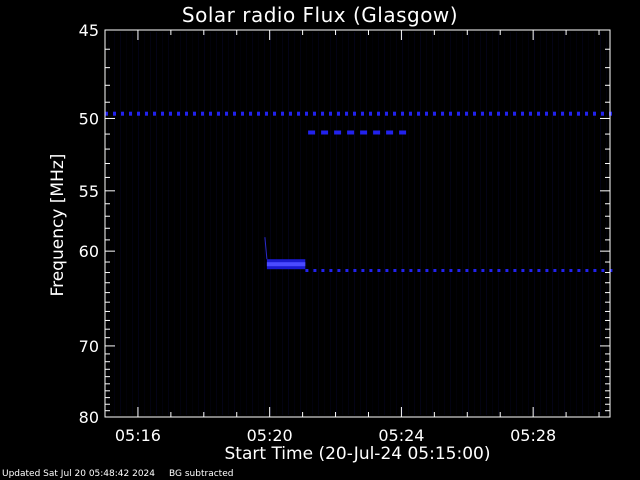 The image size is (640, 480). I want to click on feature-51-mhz-band, so click(357, 132).